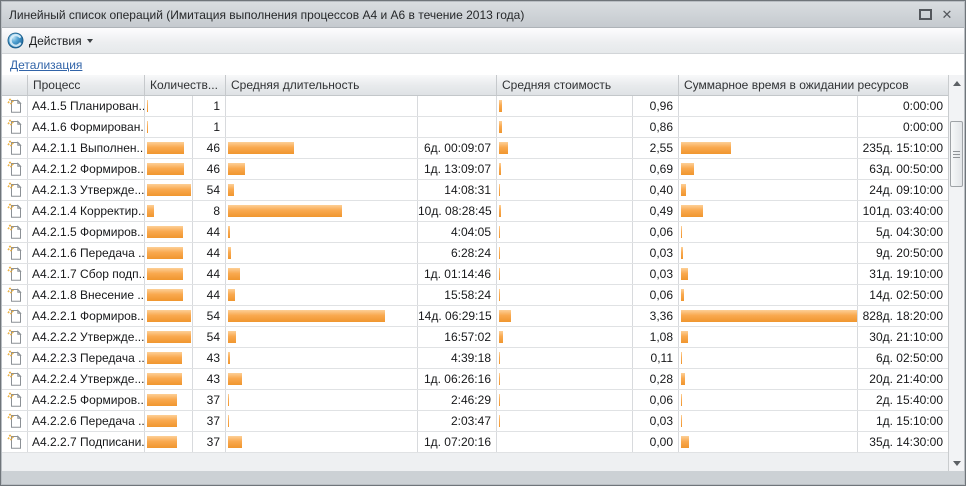 The image size is (966, 486). I want to click on quantity-value: 37, so click(209, 400).